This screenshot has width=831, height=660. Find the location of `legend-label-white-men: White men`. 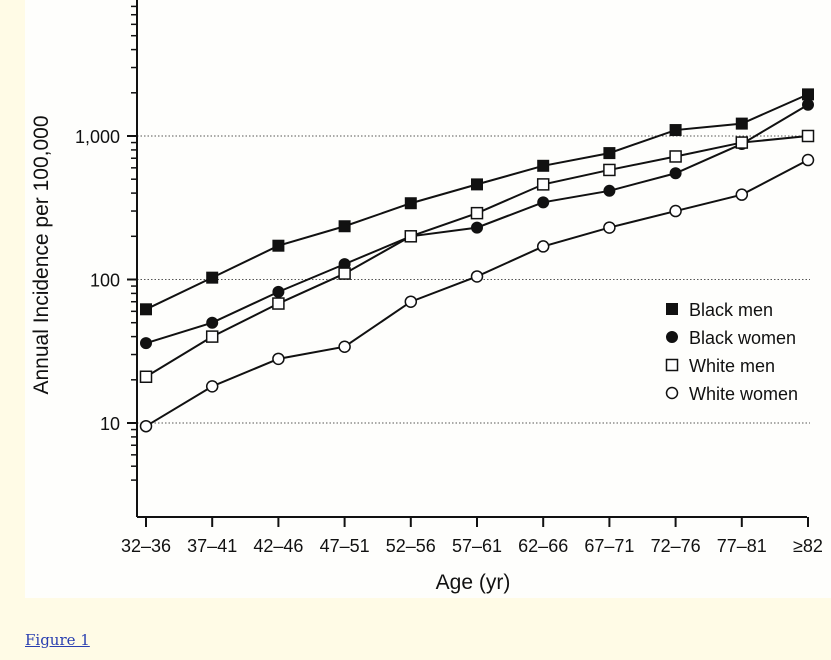

legend-label-white-men: White men is located at coordinates (732, 366).